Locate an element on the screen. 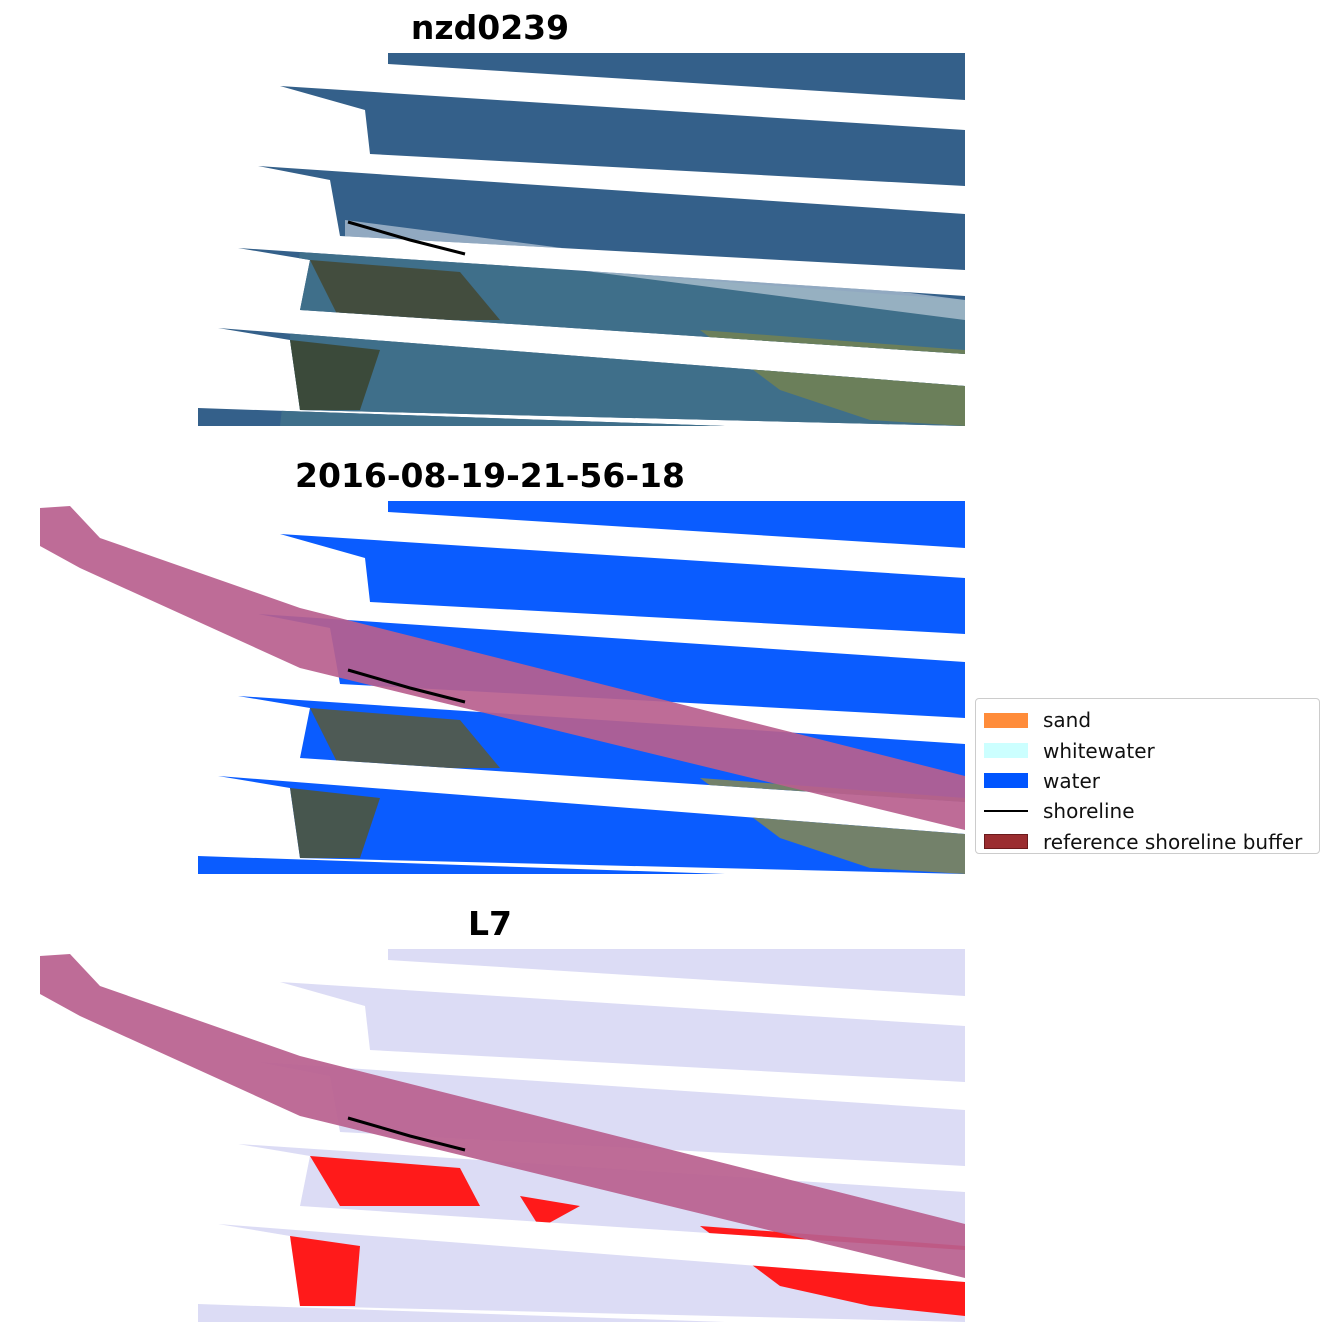 The width and height of the screenshot is (1336, 1337). legend-label: shoreline is located at coordinates (1089, 811).